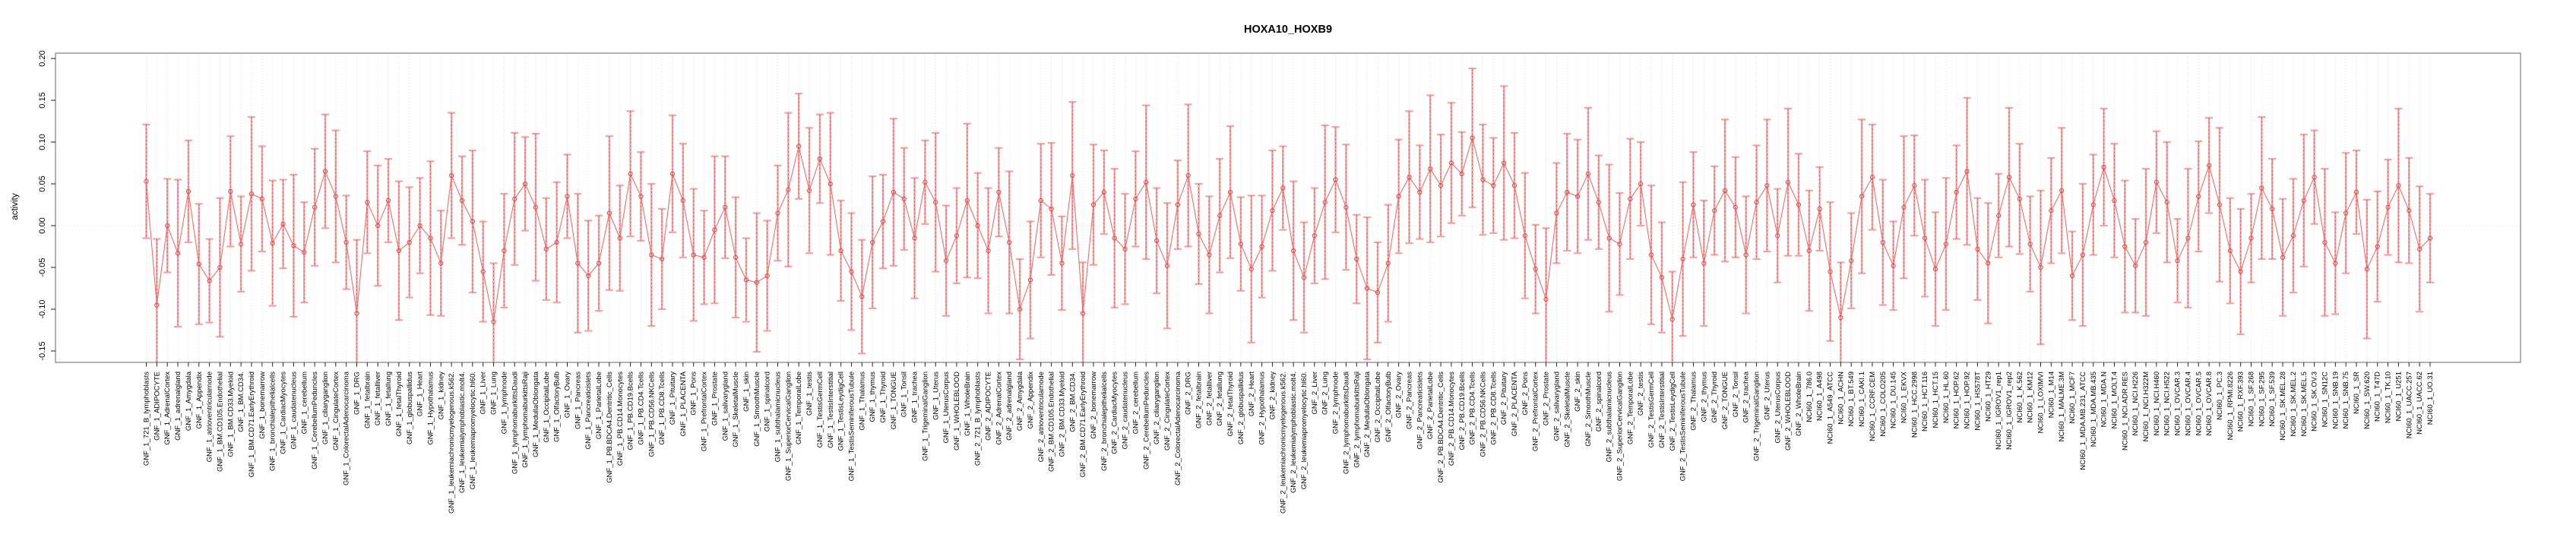 The height and width of the screenshot is (547, 2576). Describe the element at coordinates (2367, 400) in the screenshot. I see `x-tick-label: NCI60_1_SW.620` at that location.